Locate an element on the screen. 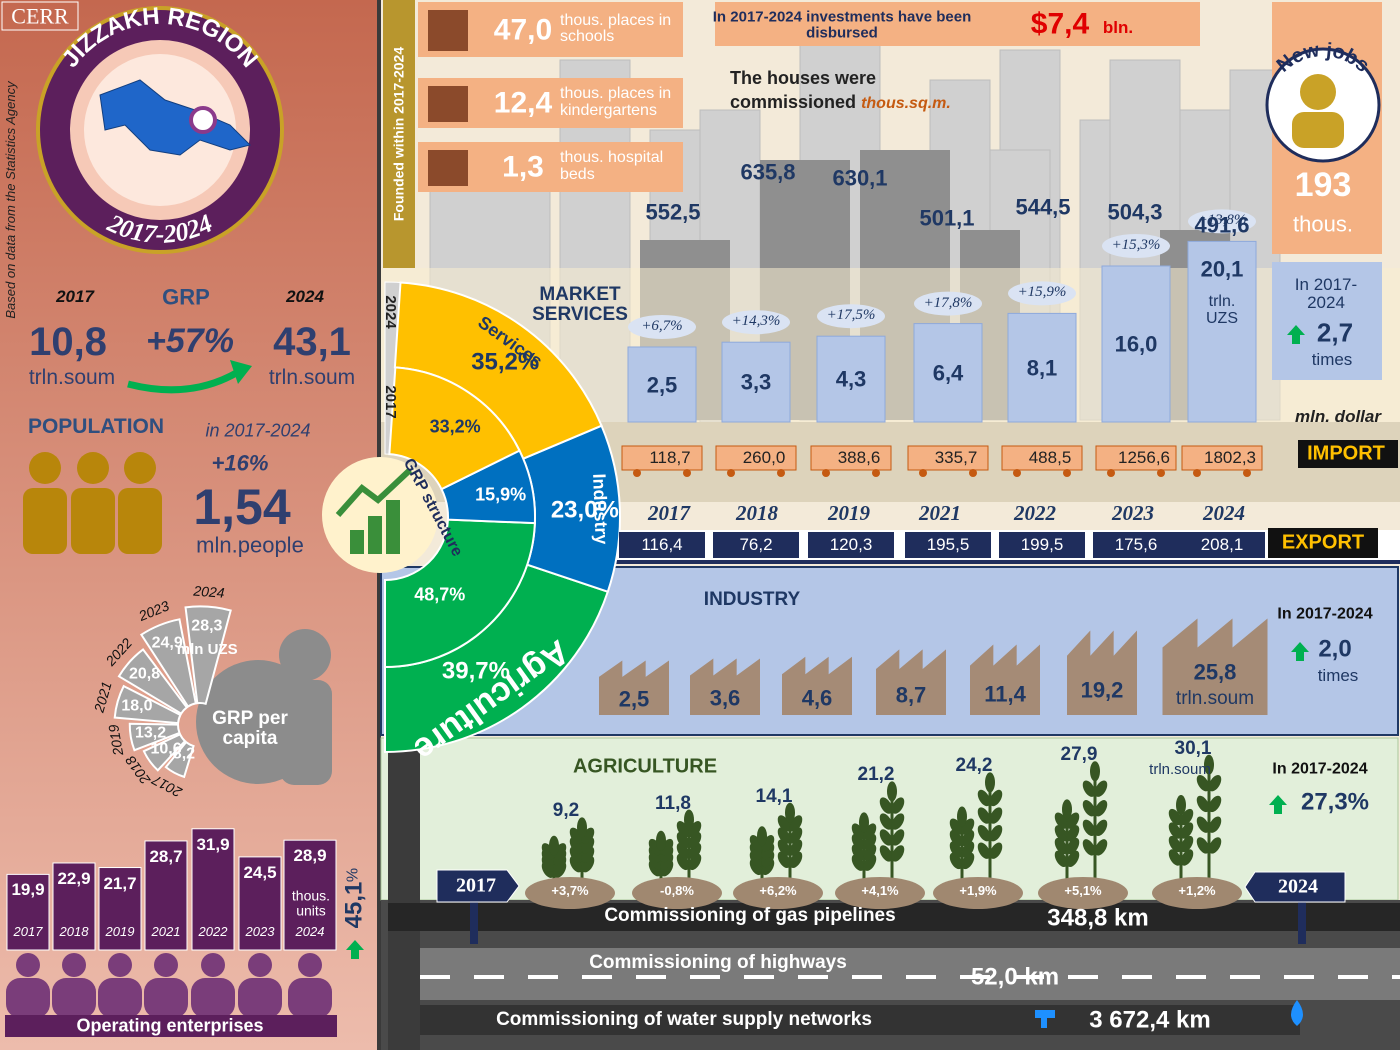 This screenshot has height=1050, width=1400. factory is located at coordinates (1005, 679).